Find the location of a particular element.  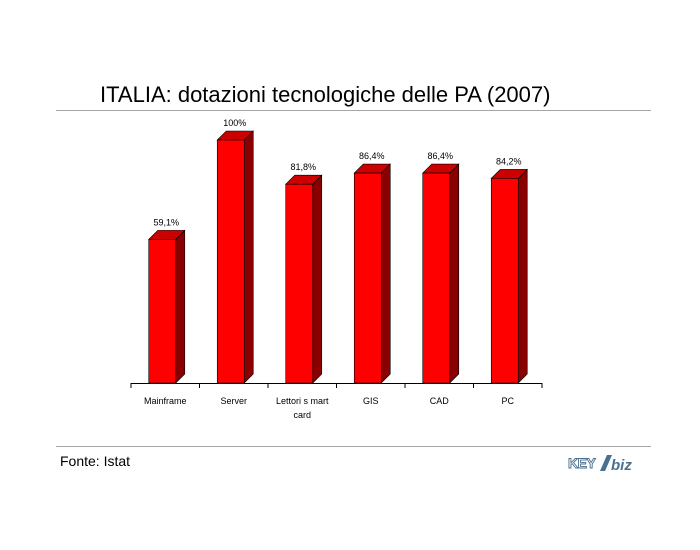

category-label: CAD is located at coordinates (440, 401).